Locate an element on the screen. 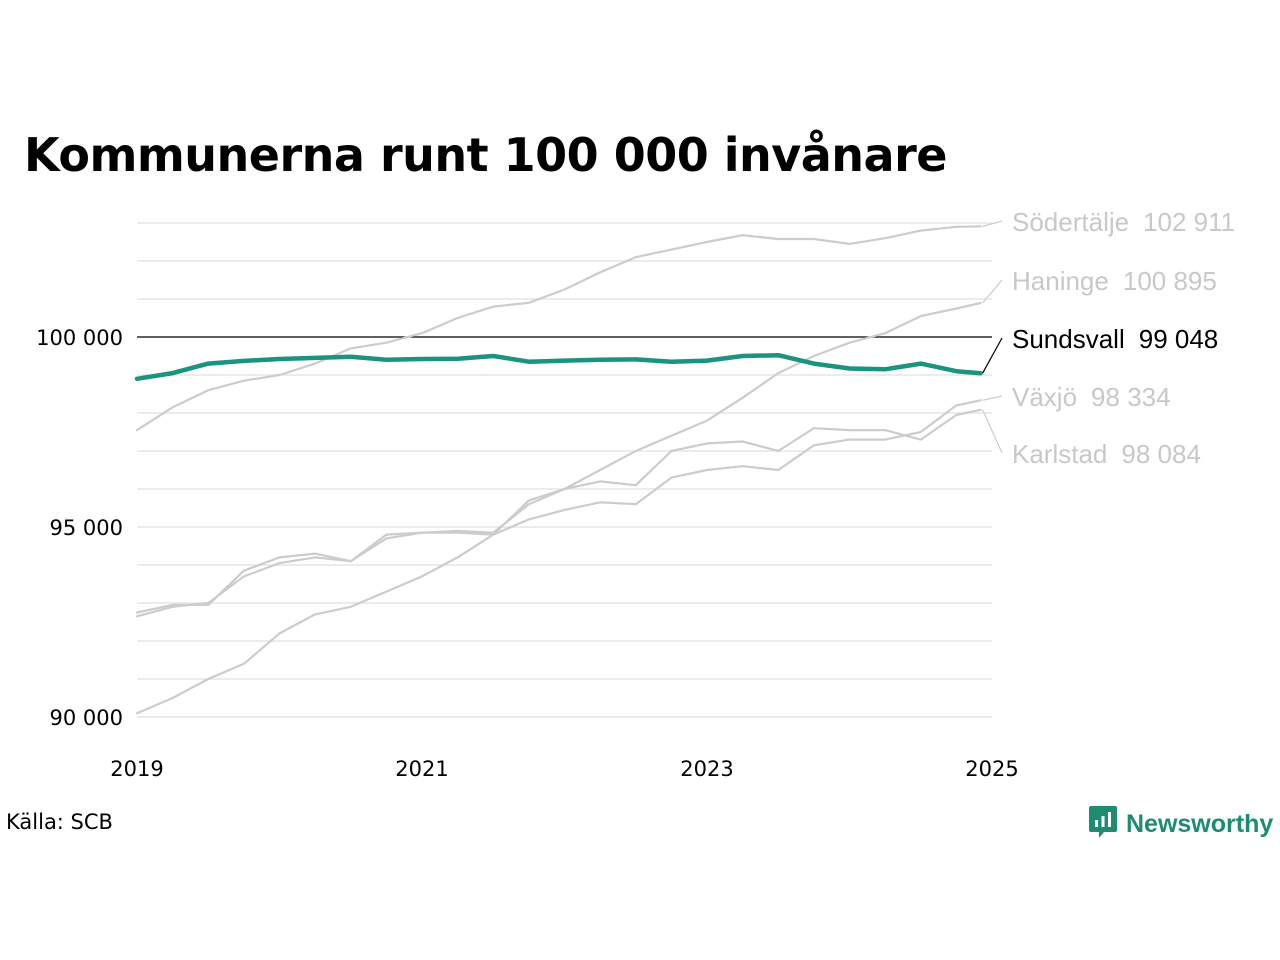 This screenshot has width=1280, height=960. series-name: Haninge is located at coordinates (1060, 281).